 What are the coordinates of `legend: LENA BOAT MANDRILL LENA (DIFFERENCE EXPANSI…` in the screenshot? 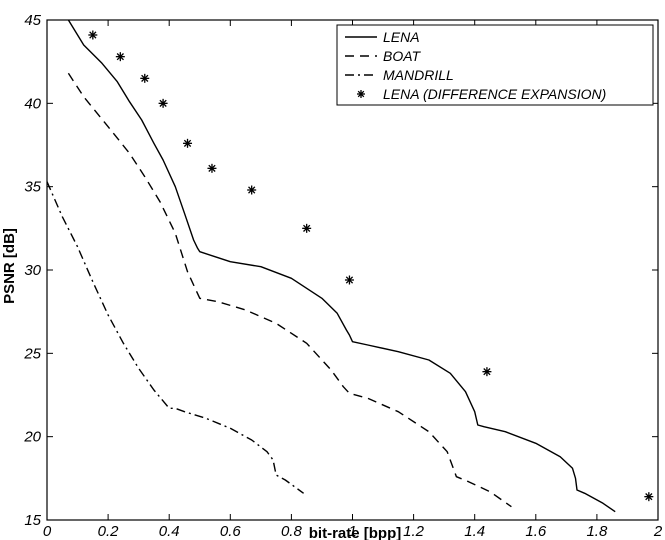 It's located at (495, 65).